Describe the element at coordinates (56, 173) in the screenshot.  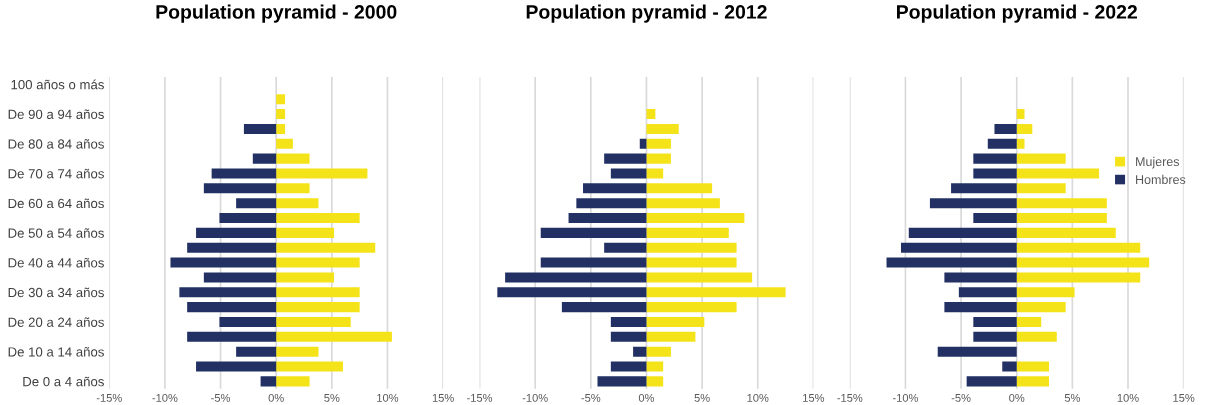
I see `y-tick-label: De 70 a 74 años` at that location.